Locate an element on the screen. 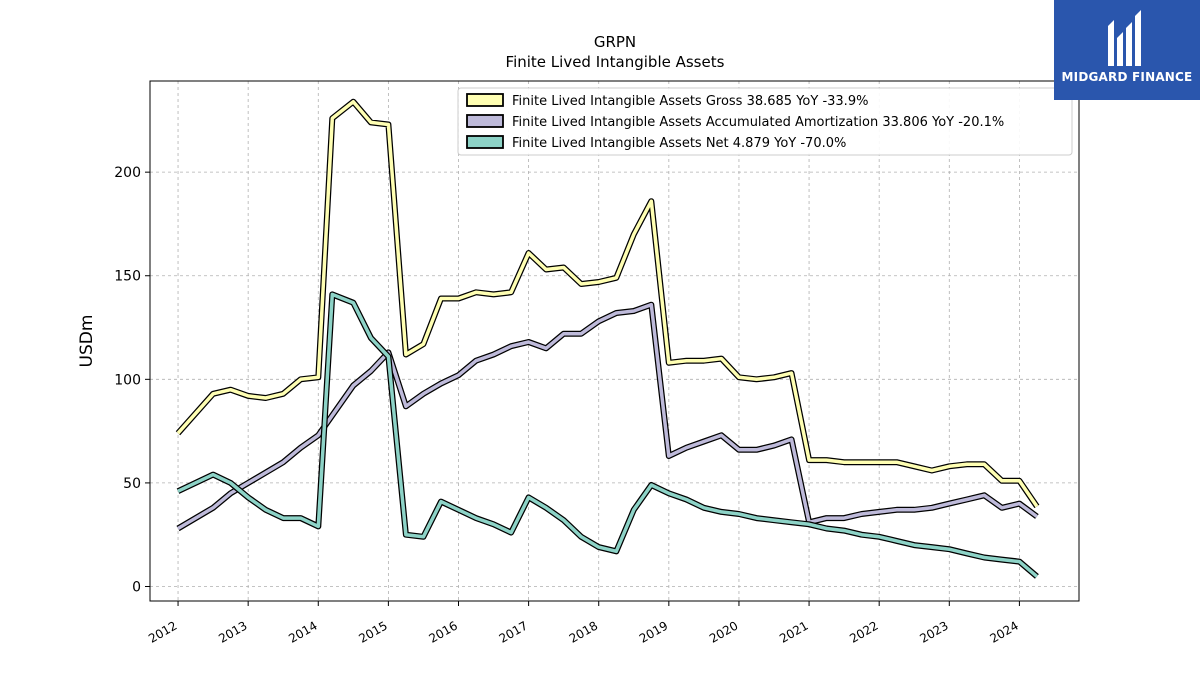 The image size is (1200, 675). x-tick-label: 2014 is located at coordinates (302, 631).